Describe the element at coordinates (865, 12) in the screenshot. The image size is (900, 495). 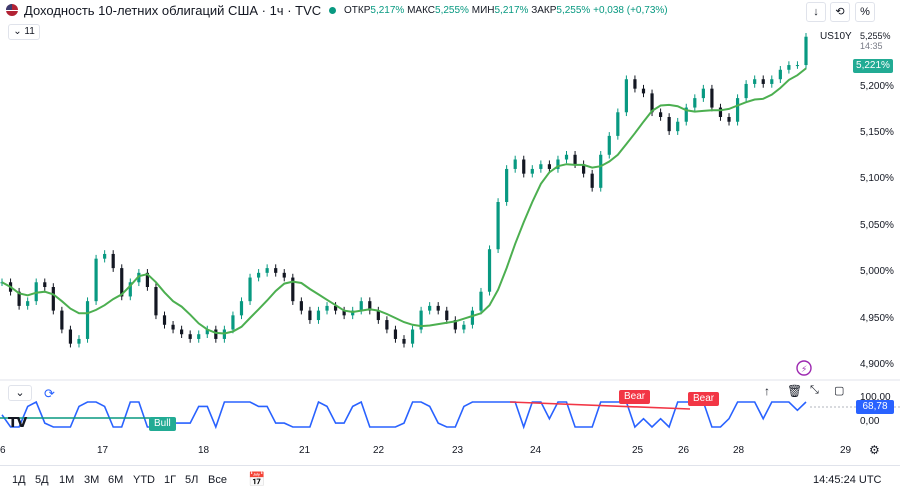
I see `percent-scale-button: %` at that location.